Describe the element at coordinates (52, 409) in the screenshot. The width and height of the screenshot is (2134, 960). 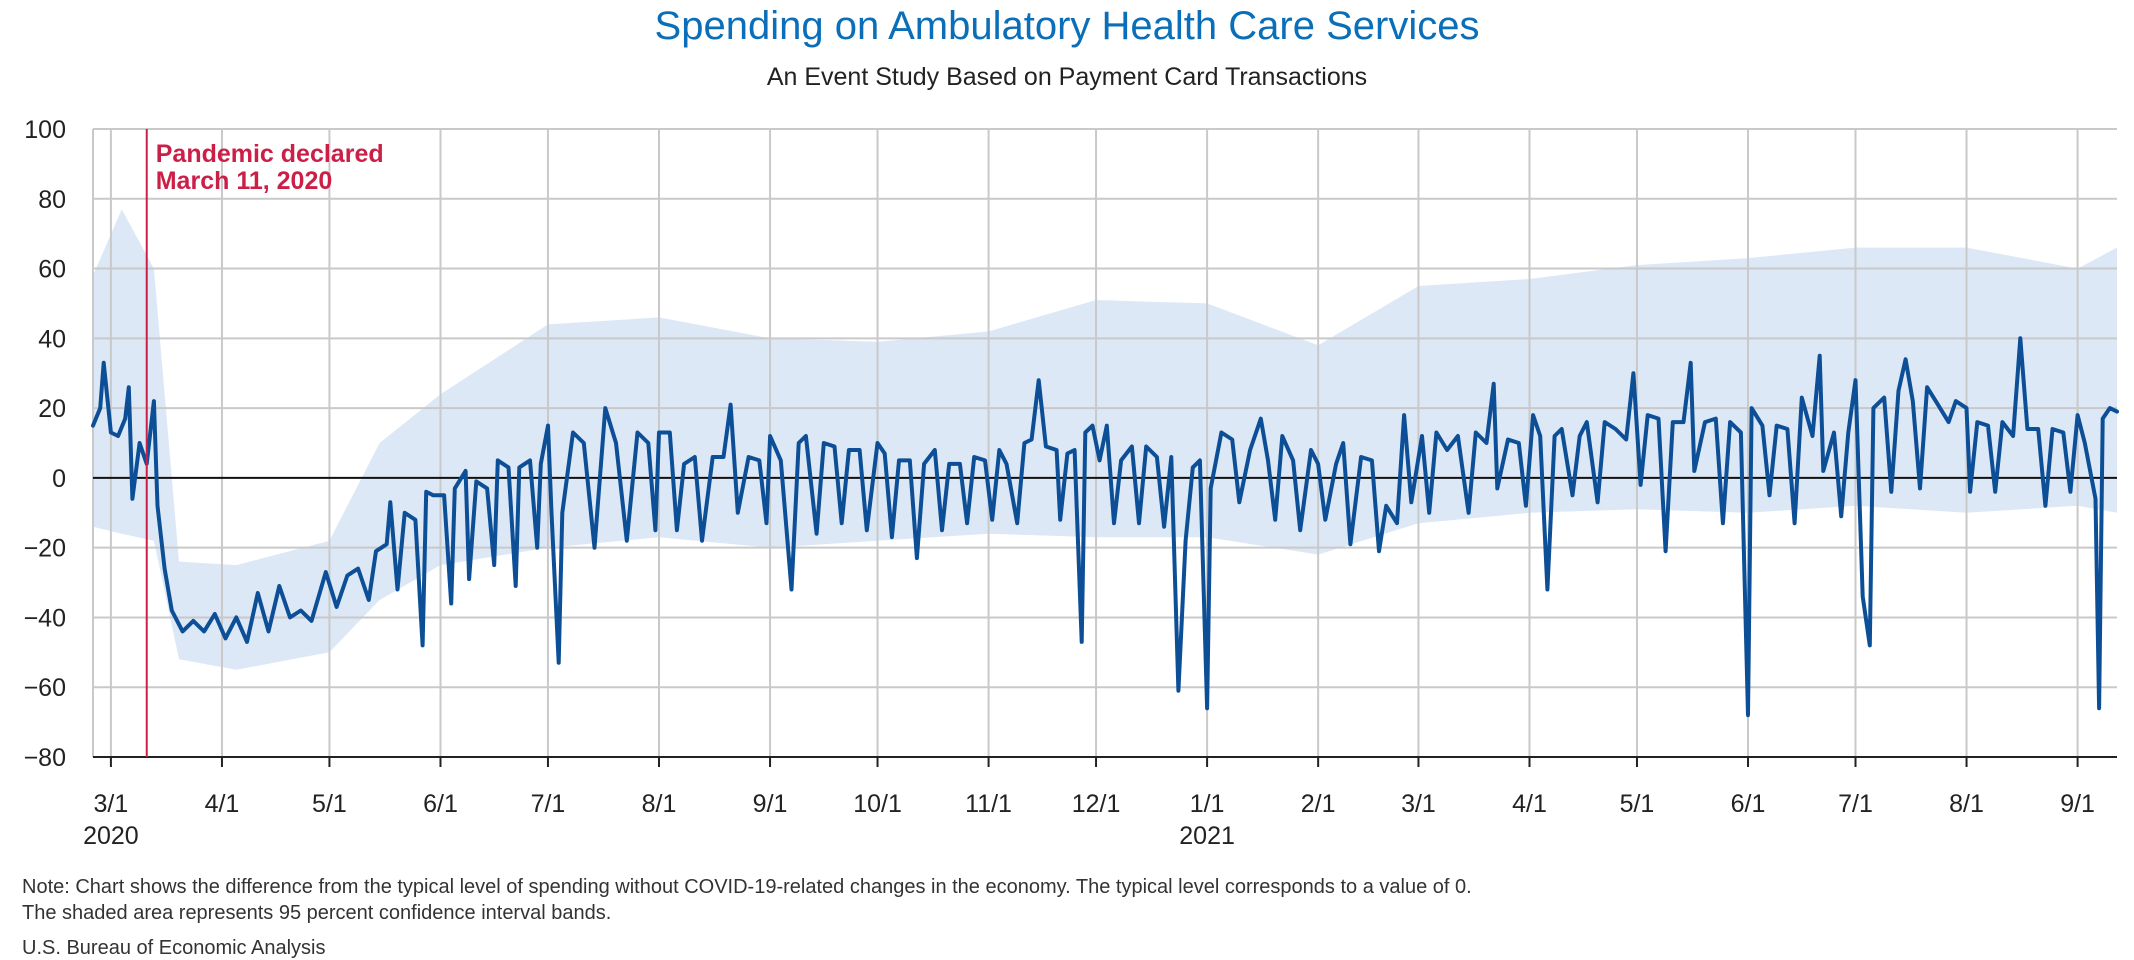
I see `y-tick-label: 20` at that location.